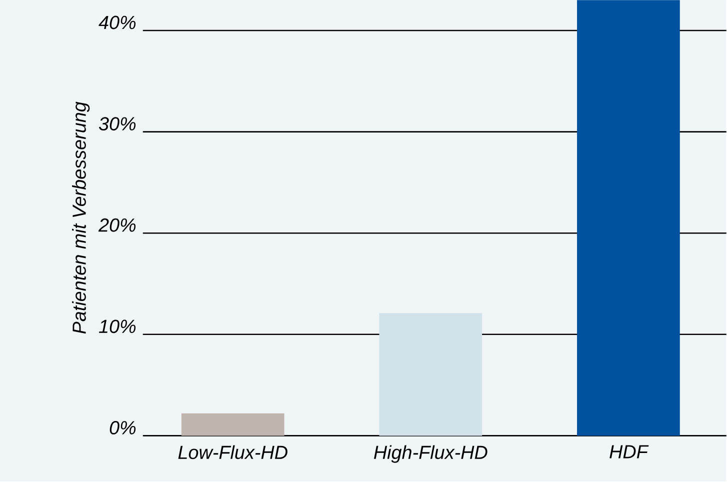 The height and width of the screenshot is (482, 727). What do you see at coordinates (81, 218) in the screenshot?
I see `y-axis-title: Patienten mit Verbesserung` at bounding box center [81, 218].